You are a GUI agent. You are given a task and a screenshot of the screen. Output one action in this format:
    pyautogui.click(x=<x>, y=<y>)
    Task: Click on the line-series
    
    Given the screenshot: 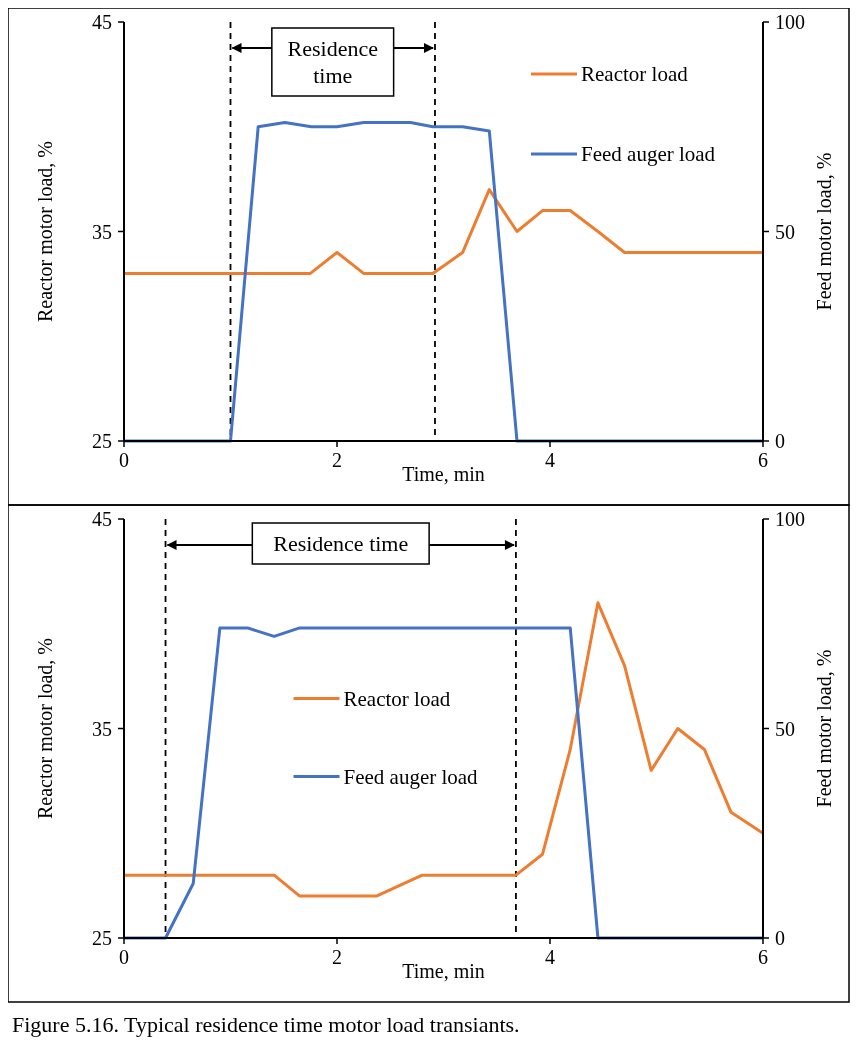 What is the action you would take?
    pyautogui.click(x=443, y=231)
    